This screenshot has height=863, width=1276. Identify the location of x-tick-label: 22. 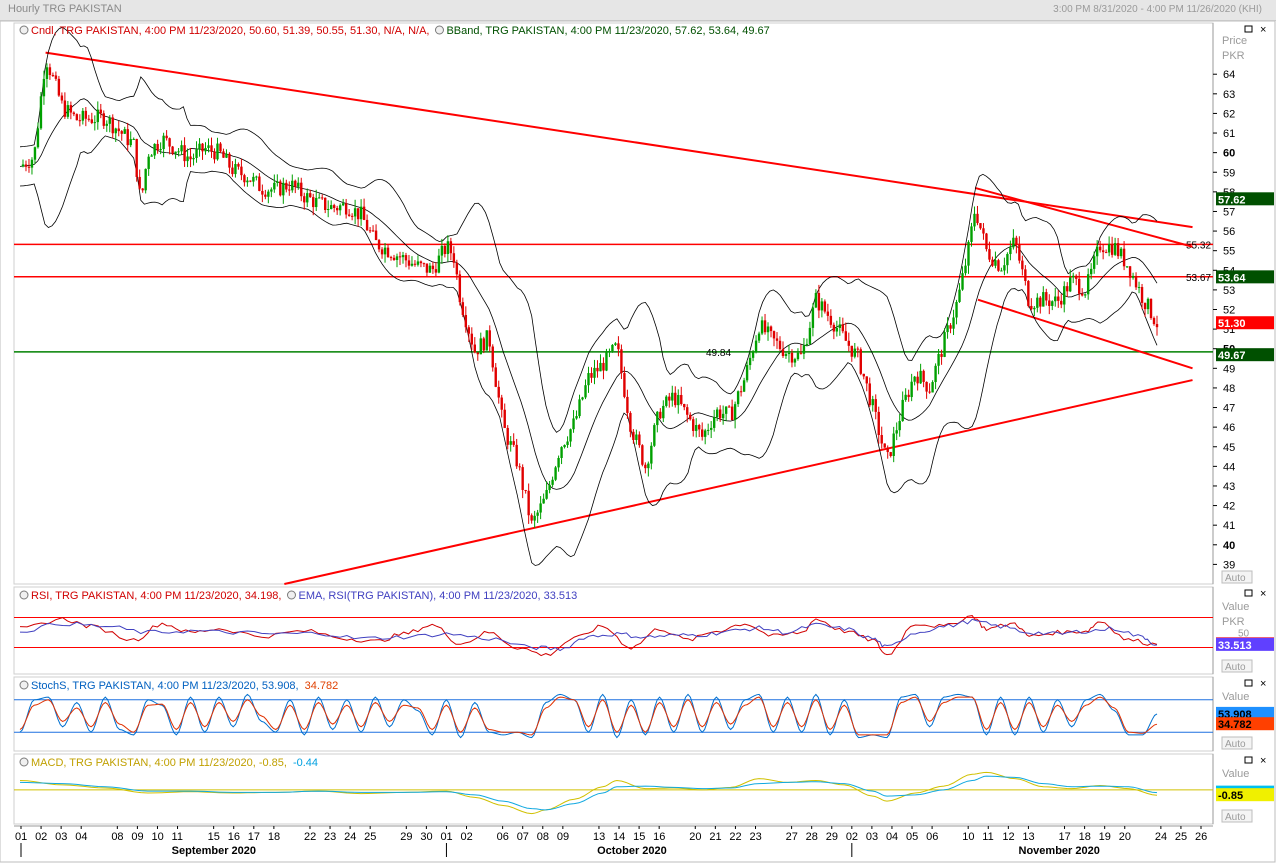
(310, 837).